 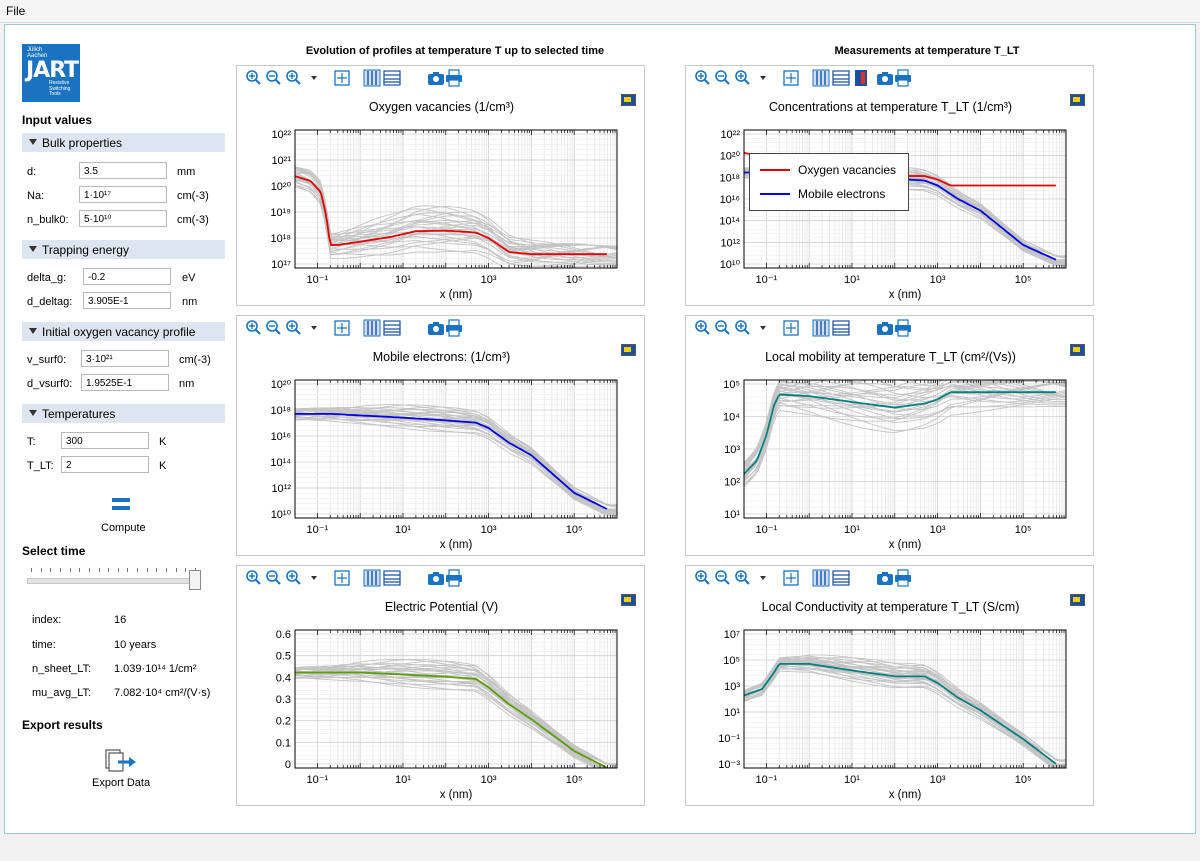 What do you see at coordinates (125, 358) in the screenshot?
I see `param-vsurf0-input: 3·10²¹` at bounding box center [125, 358].